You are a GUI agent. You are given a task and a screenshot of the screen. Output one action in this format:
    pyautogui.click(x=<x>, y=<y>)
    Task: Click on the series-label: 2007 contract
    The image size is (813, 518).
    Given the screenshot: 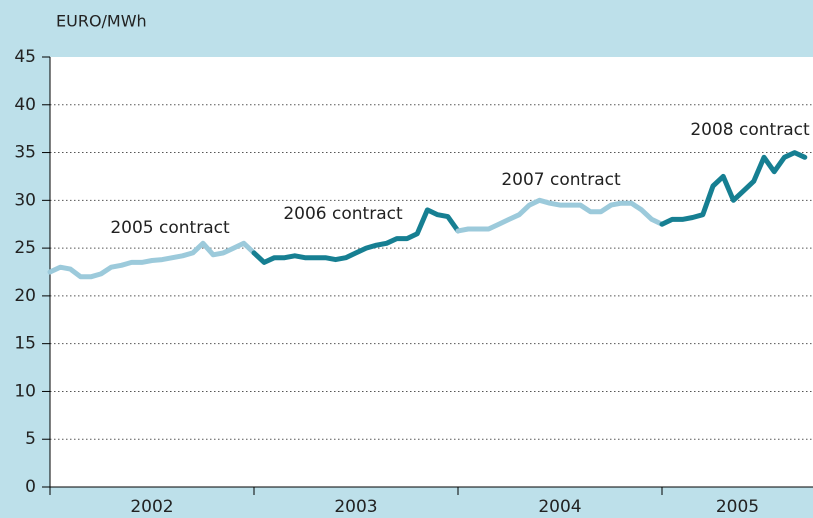 What is the action you would take?
    pyautogui.click(x=561, y=180)
    